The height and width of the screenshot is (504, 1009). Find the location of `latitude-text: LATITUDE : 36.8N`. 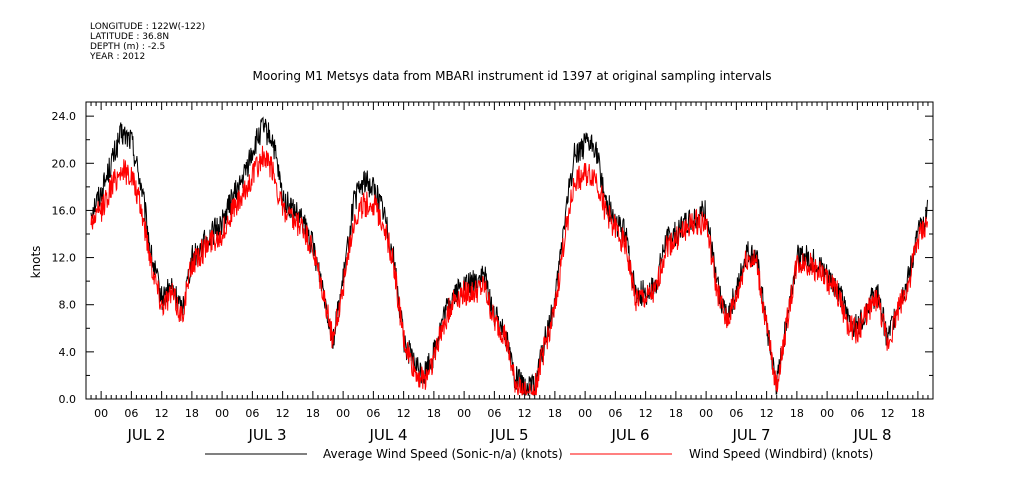

latitude-text: LATITUDE : 36.8N is located at coordinates (130, 37).